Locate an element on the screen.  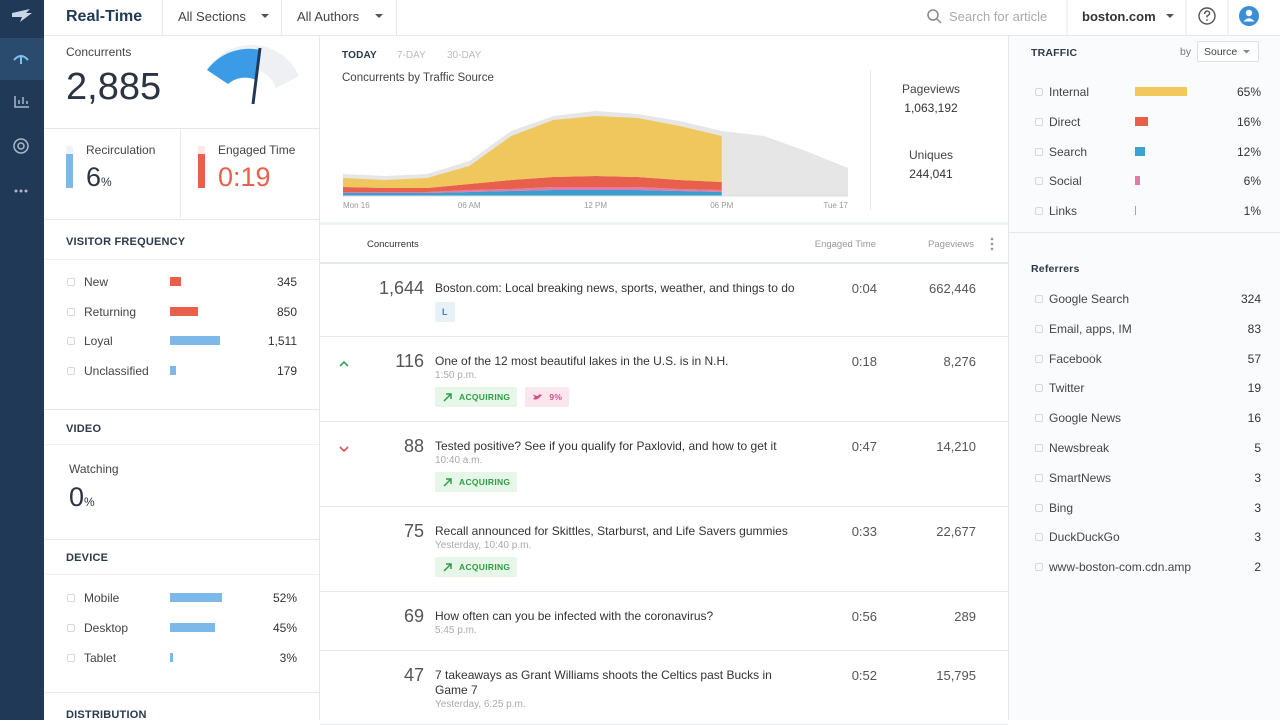
item-value: 3% is located at coordinates (288, 658).